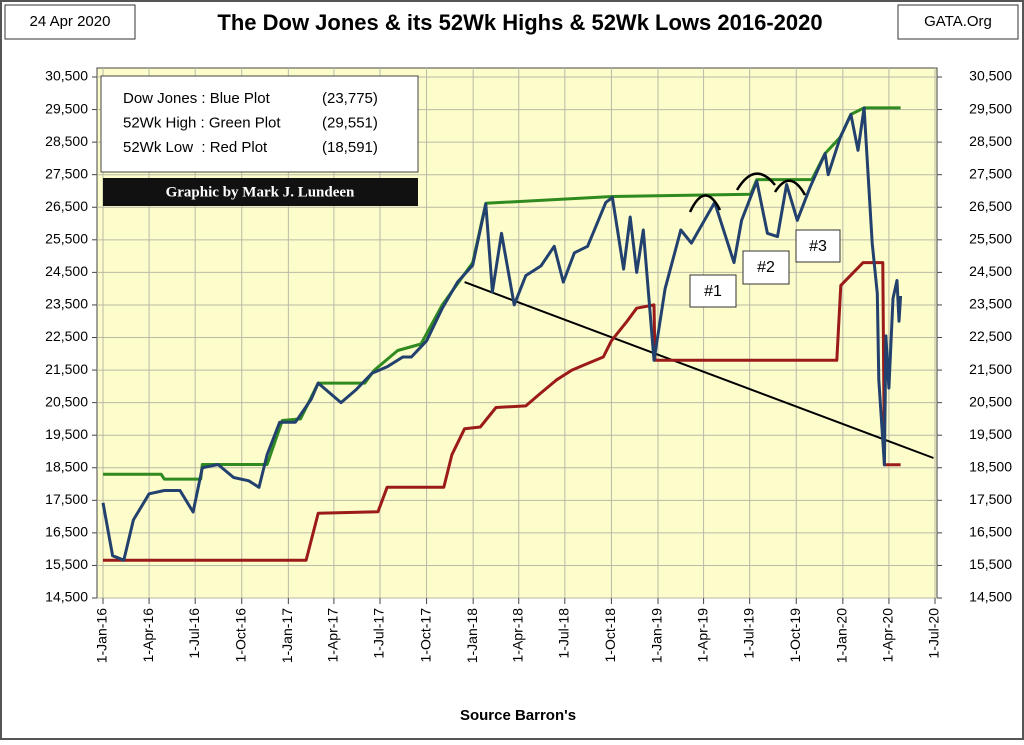 The height and width of the screenshot is (745, 1024). I want to click on y2-tick-label: 21,500, so click(990, 369).